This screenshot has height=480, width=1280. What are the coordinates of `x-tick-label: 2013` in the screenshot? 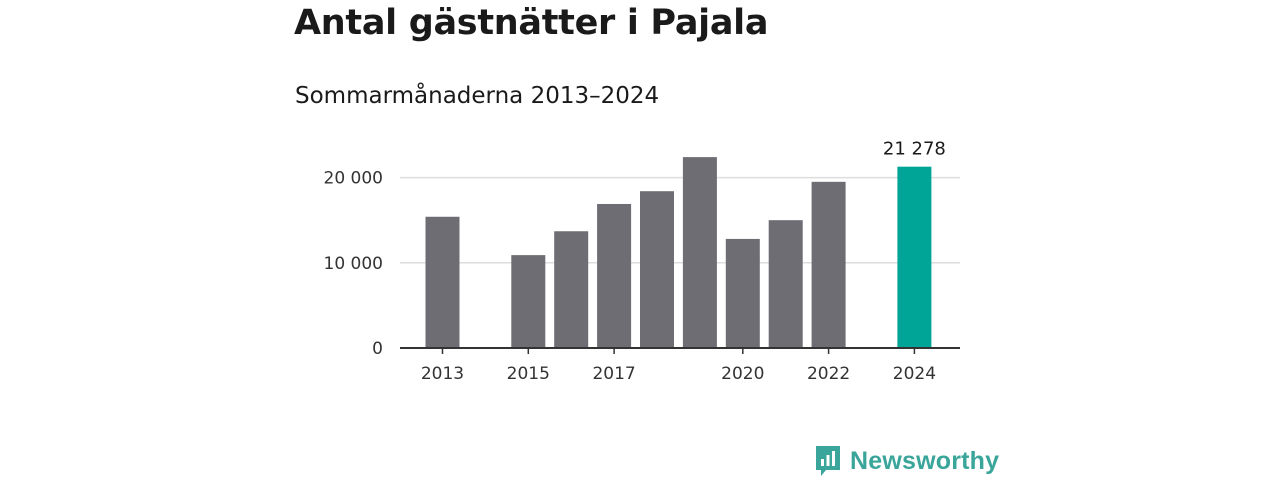 It's located at (442, 374).